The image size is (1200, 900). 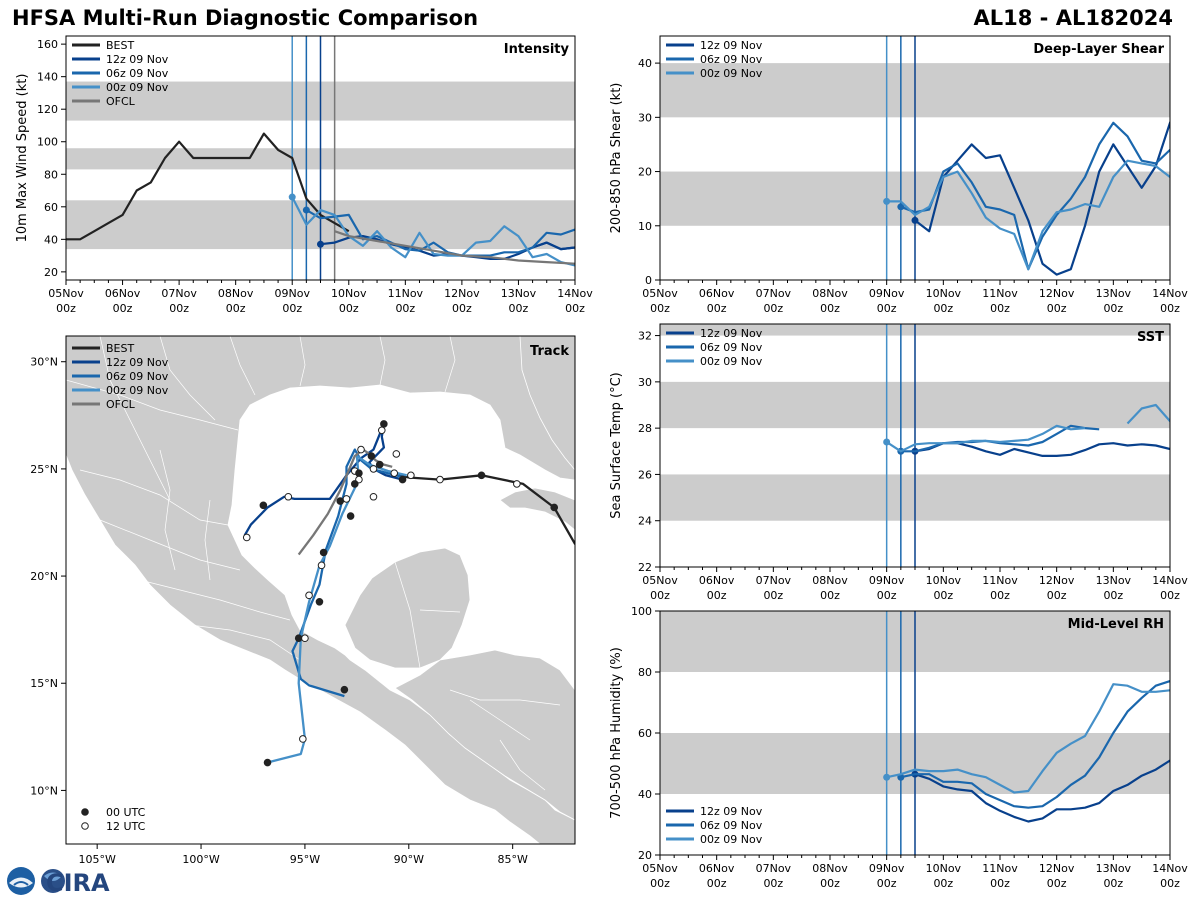 I want to click on track-legend-label: OFCL, so click(x=121, y=404).